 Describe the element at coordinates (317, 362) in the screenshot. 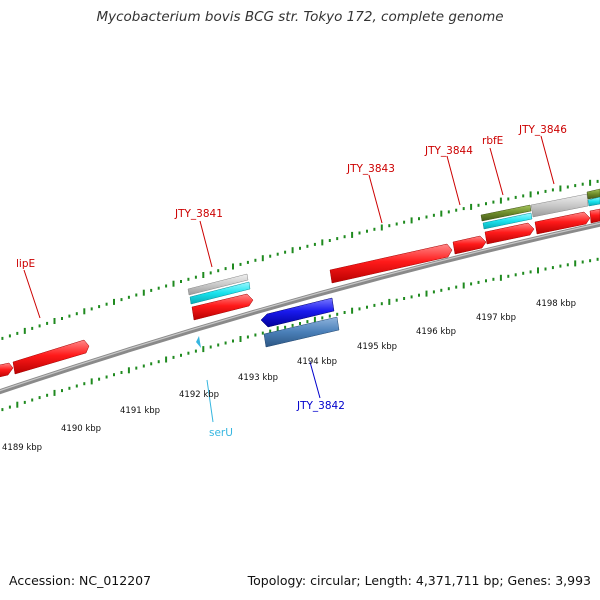

I see `scale-label: 4194 kbp` at that location.